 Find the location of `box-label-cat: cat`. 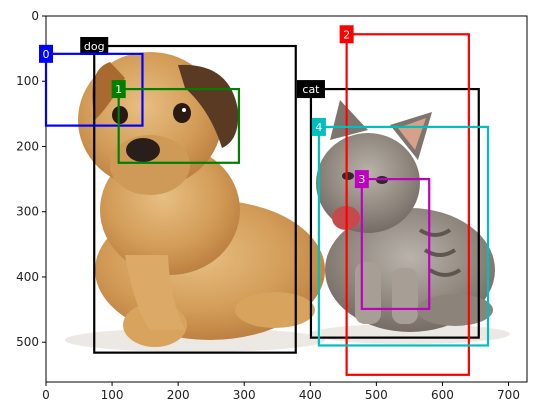

box-label-cat: cat is located at coordinates (311, 89).